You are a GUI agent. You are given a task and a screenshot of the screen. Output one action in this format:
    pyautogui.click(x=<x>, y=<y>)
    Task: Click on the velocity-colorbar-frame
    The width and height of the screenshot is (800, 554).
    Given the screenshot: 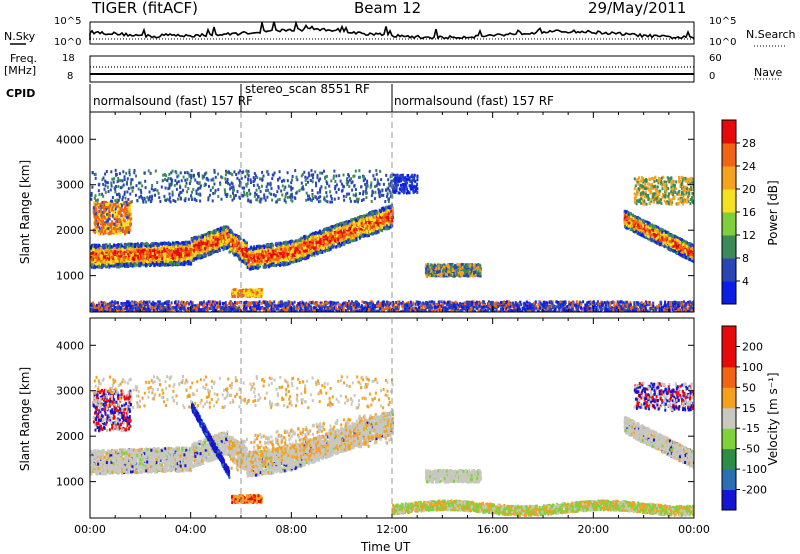 What is the action you would take?
    pyautogui.click(x=729, y=418)
    